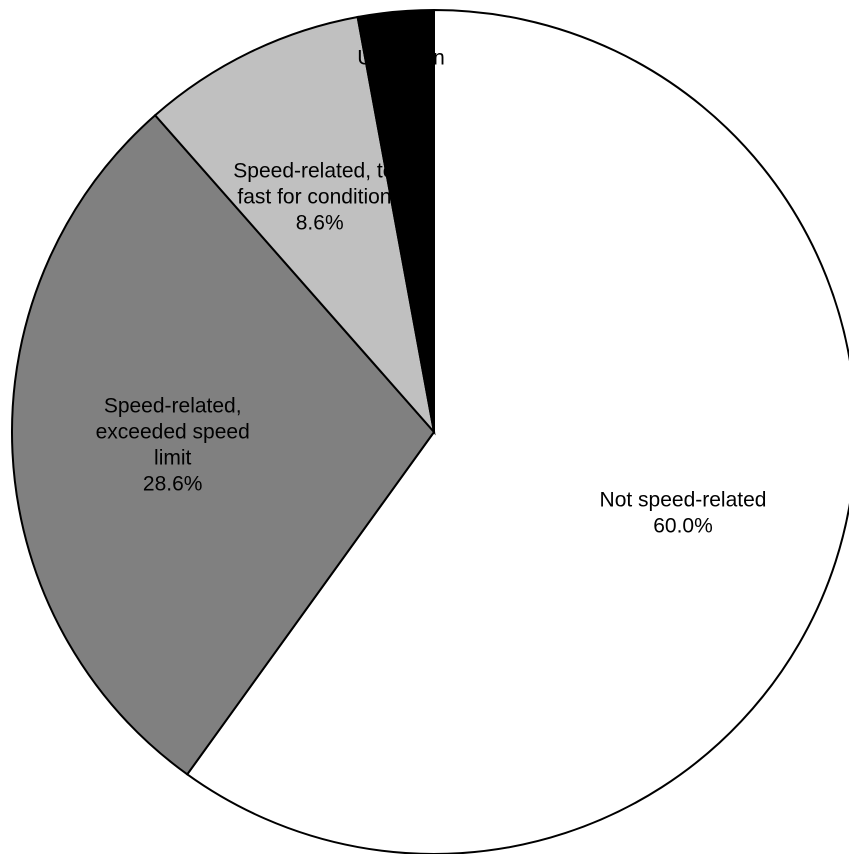 The height and width of the screenshot is (854, 849). I want to click on slice-label-exceeded-speed-limit: Speed-related, exceeded speed limit 28.6%, so click(173, 445).